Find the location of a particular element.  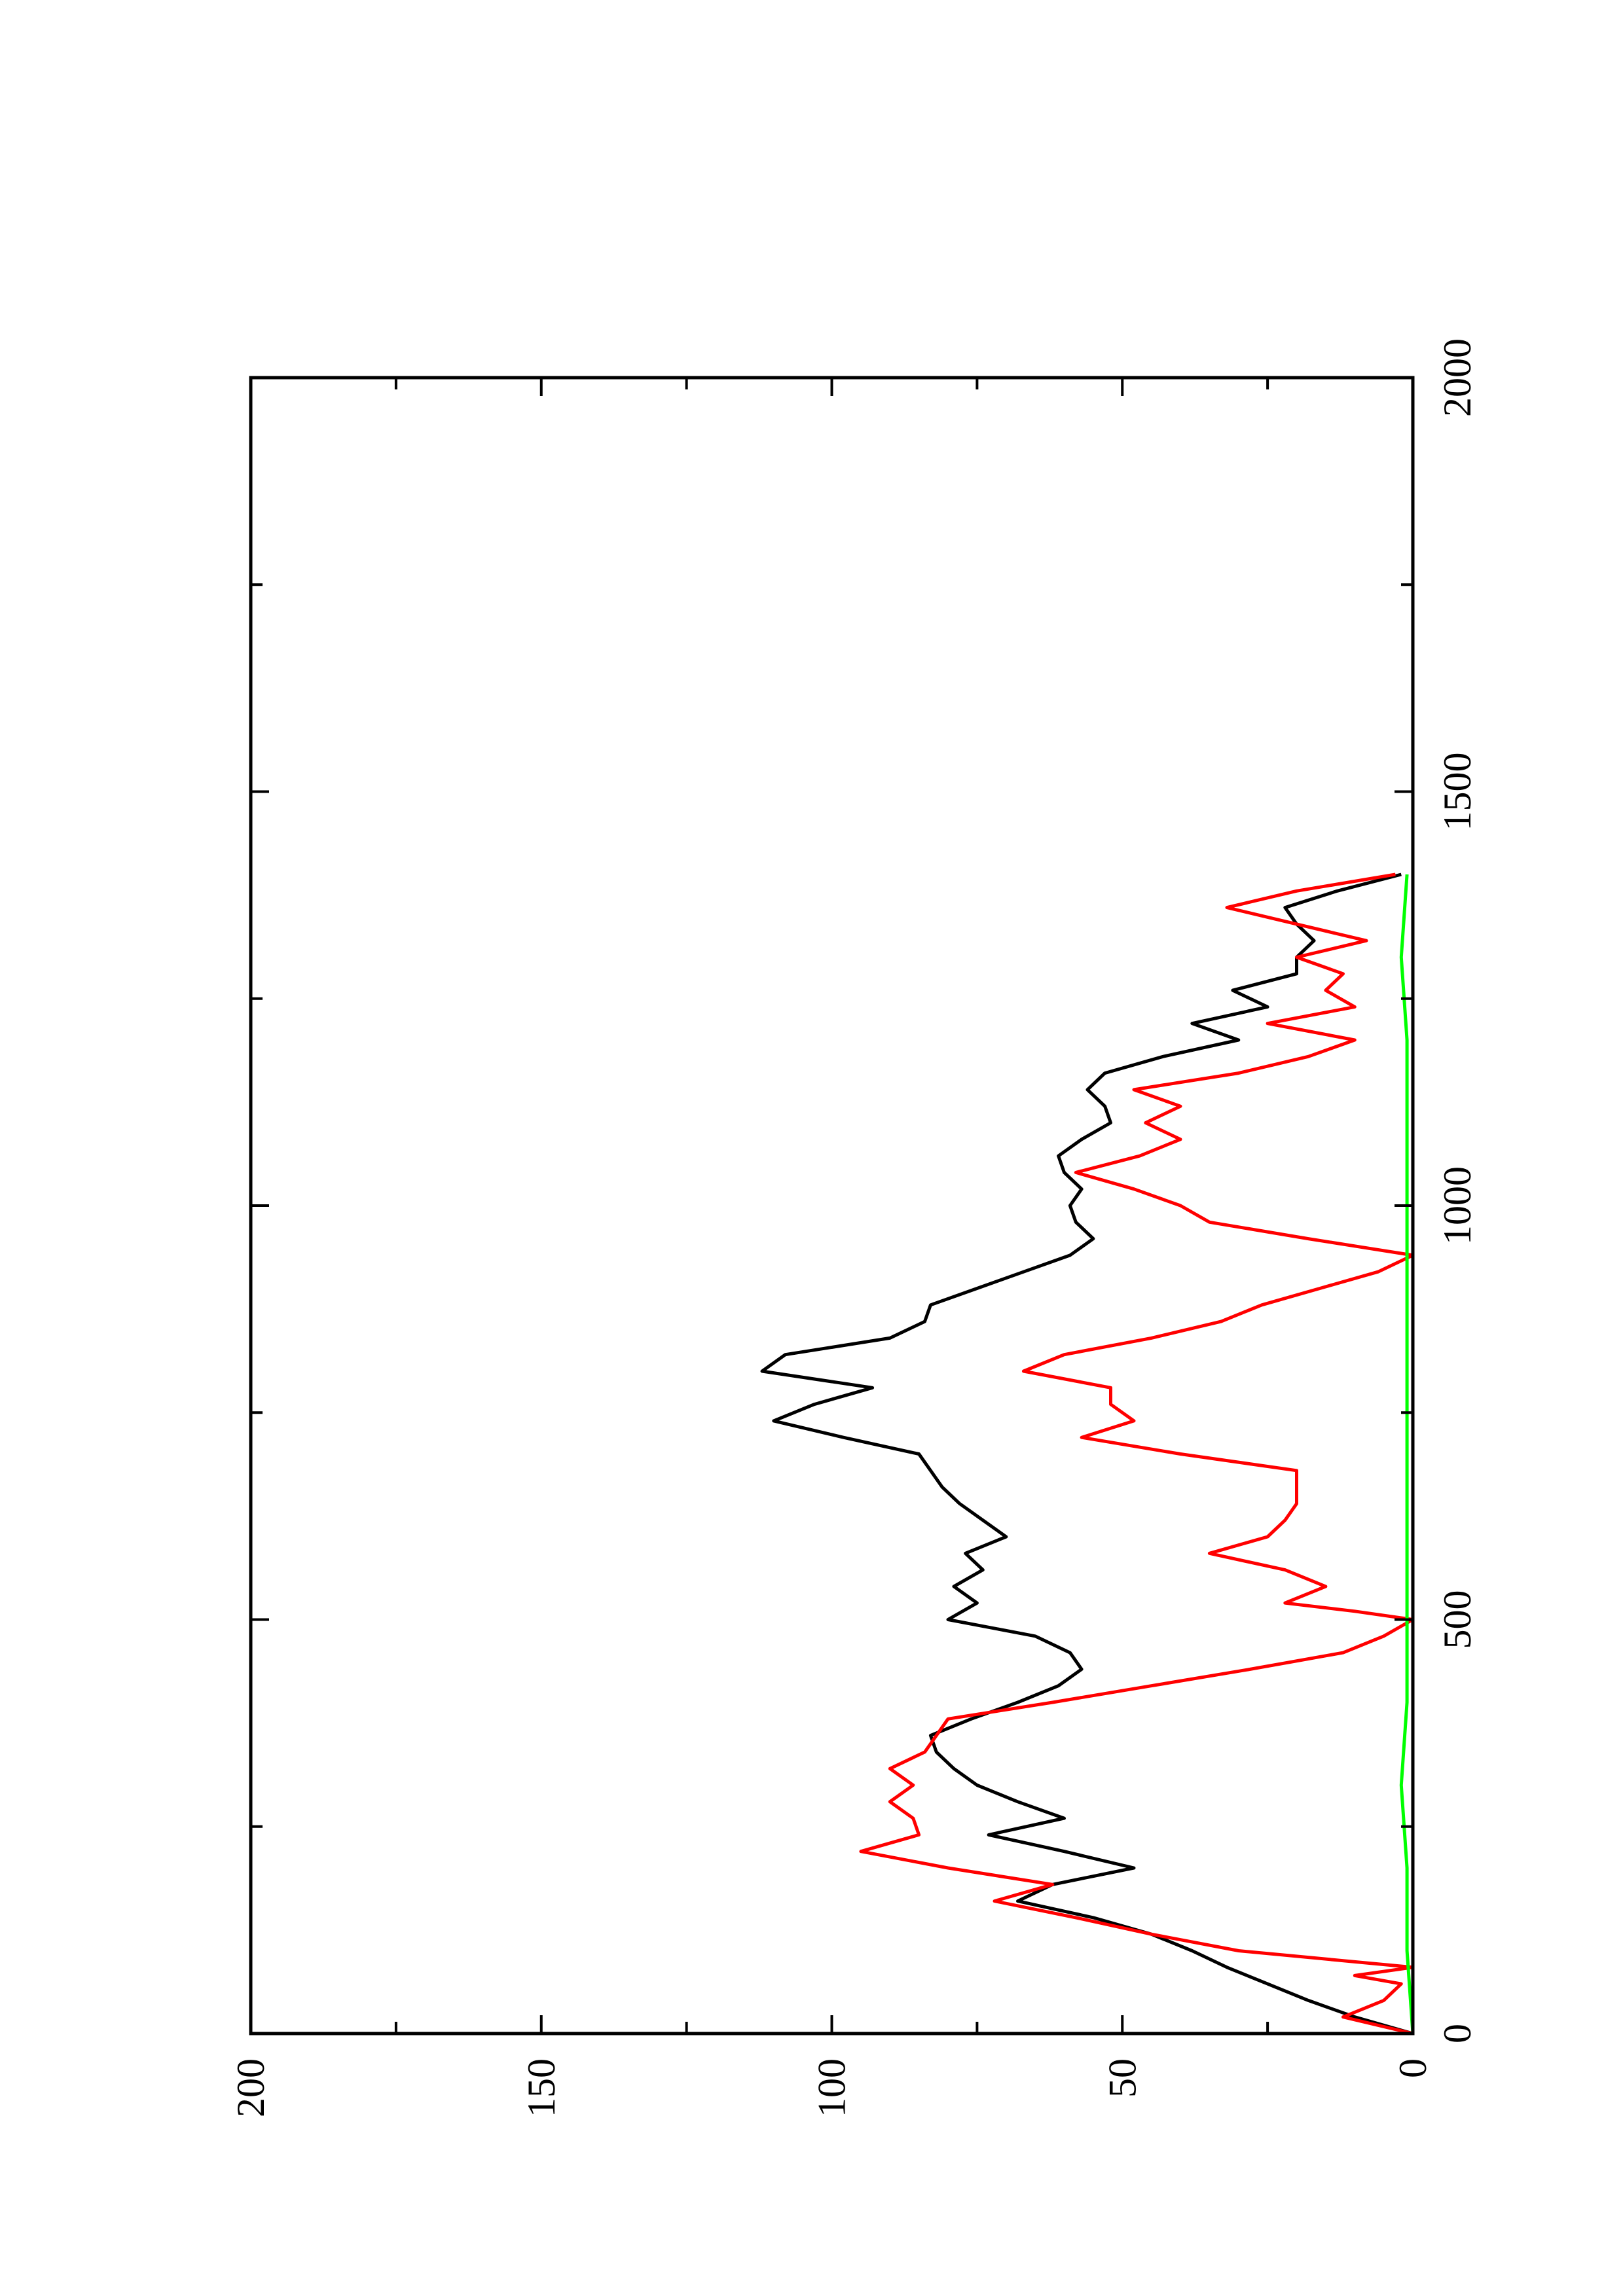

y-tick-label: 0 is located at coordinates (1412, 2068).